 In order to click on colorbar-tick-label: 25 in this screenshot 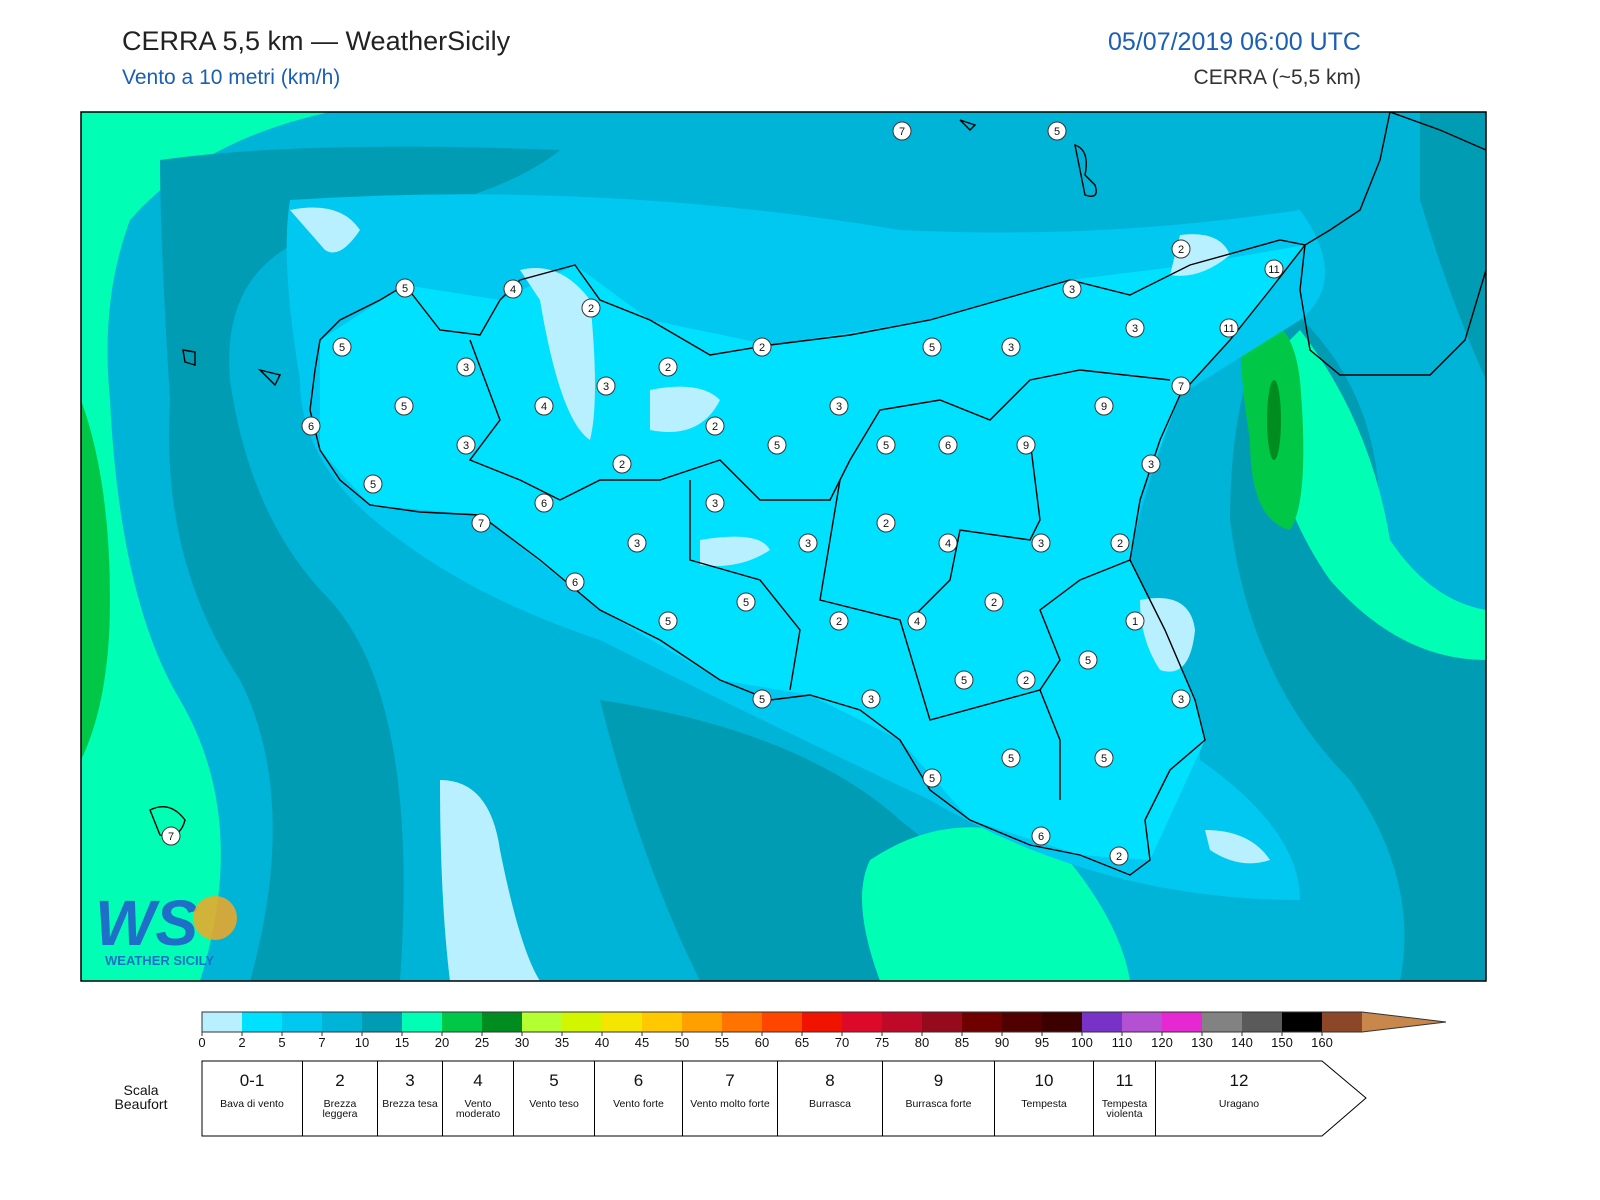, I will do `click(482, 1042)`.